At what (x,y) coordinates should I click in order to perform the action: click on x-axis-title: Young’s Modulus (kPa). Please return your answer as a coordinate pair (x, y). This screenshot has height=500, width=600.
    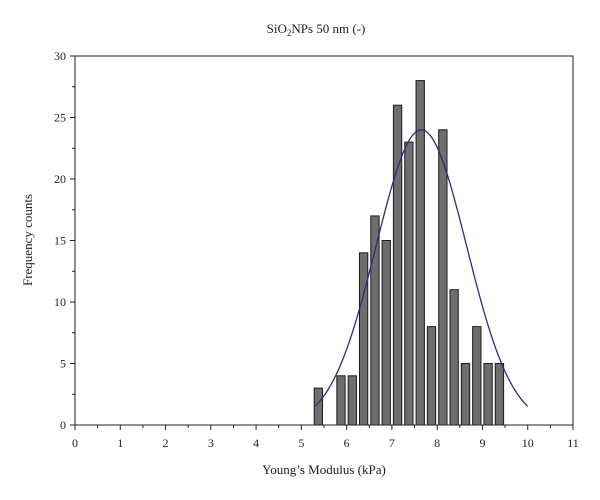
    Looking at the image, I should click on (324, 469).